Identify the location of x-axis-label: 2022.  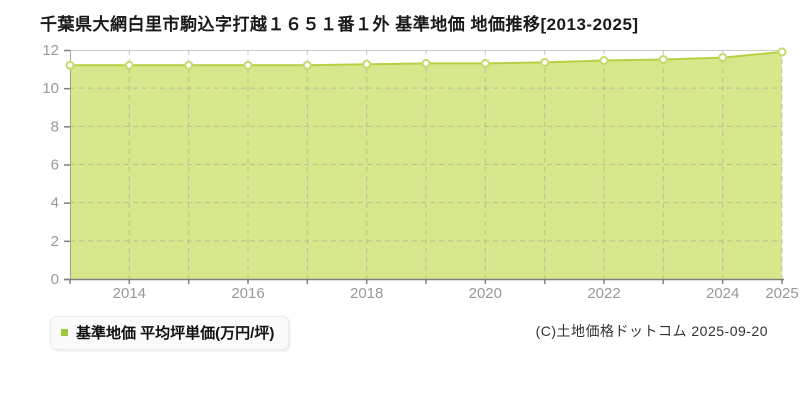
(603, 293).